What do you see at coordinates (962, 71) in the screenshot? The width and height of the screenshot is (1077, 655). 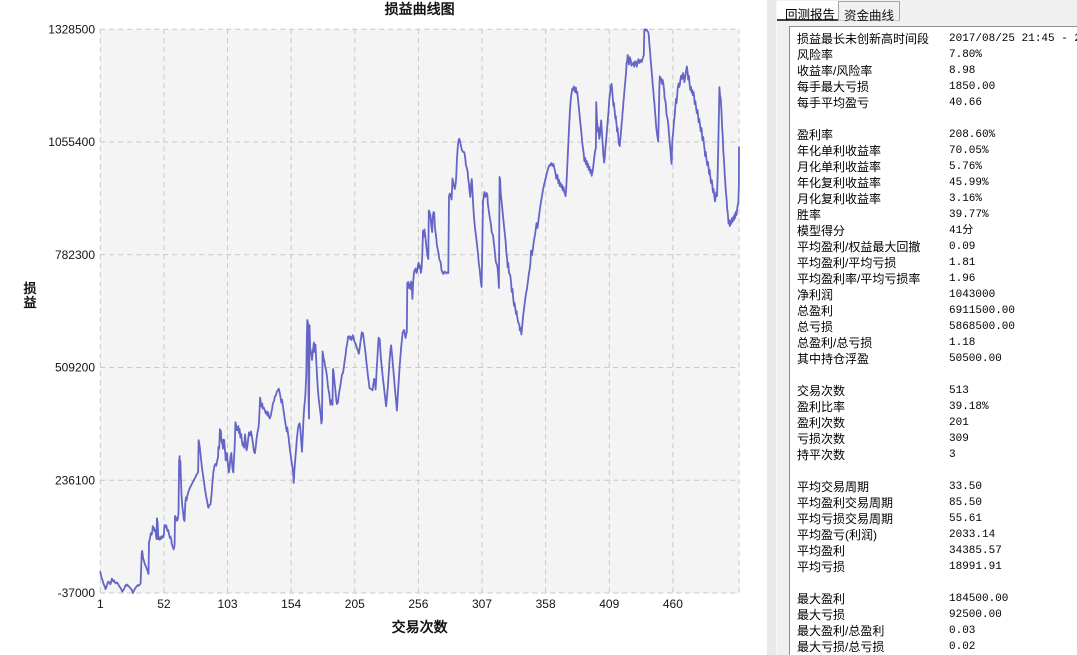 I see `report-row-value: 8.98` at bounding box center [962, 71].